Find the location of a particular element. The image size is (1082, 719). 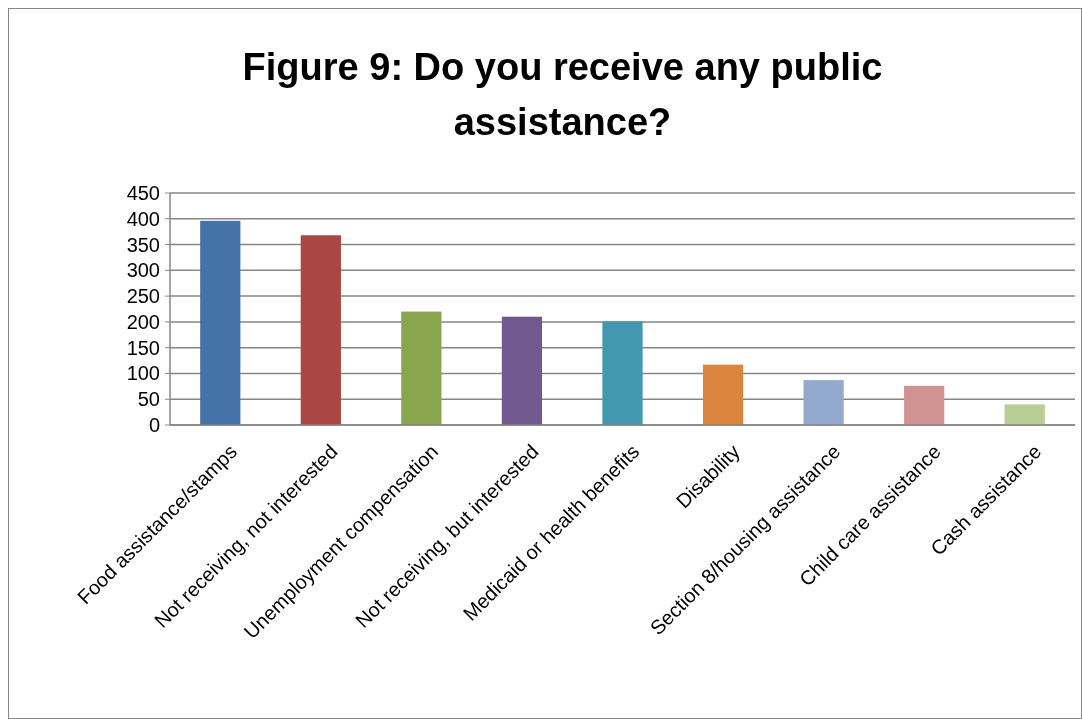

y-tick-label: 50 is located at coordinates (148, 399).